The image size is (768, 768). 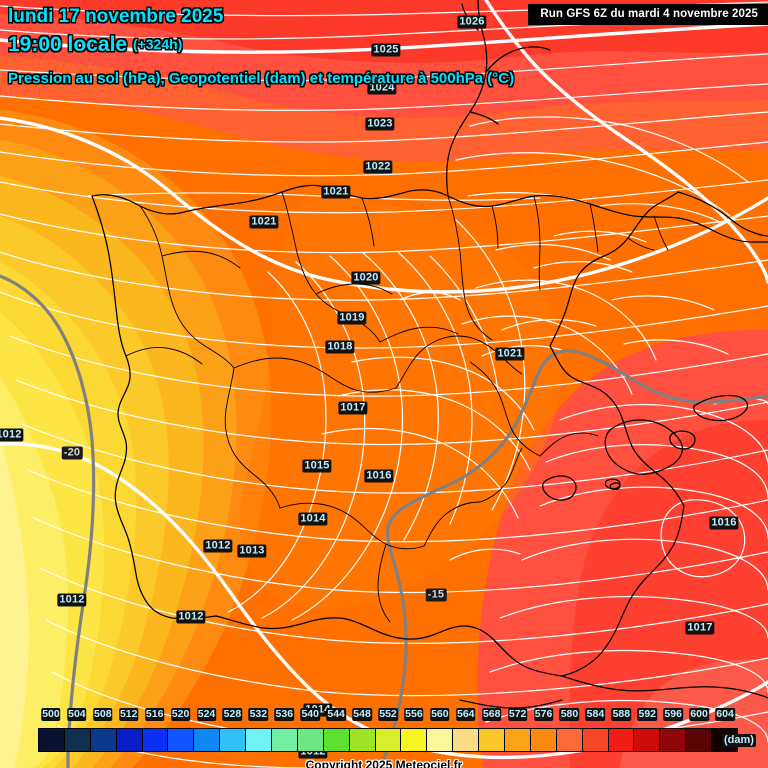 I want to click on colorbar-tick: 588, so click(x=621, y=714).